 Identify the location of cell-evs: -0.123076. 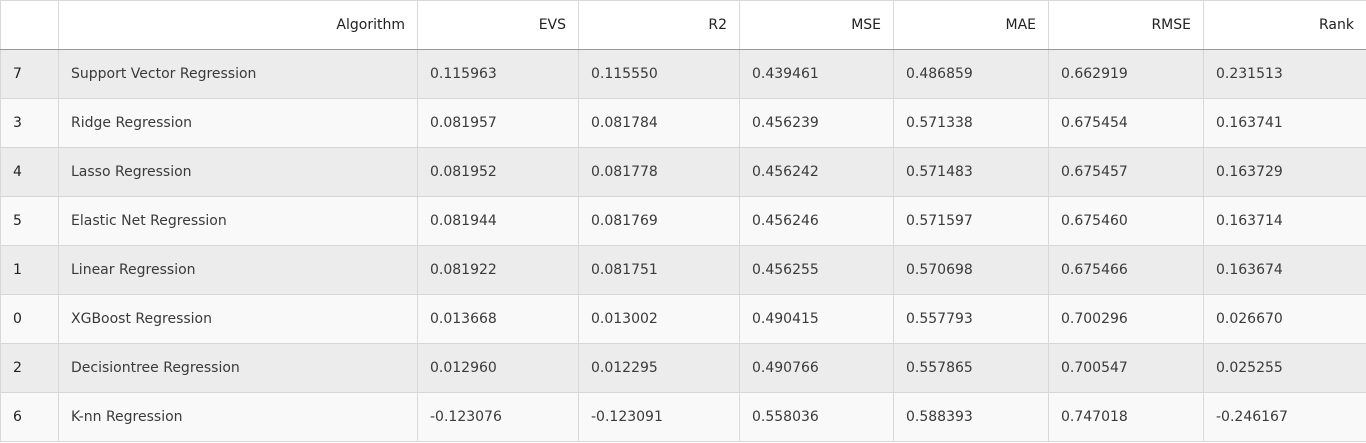
(498, 417).